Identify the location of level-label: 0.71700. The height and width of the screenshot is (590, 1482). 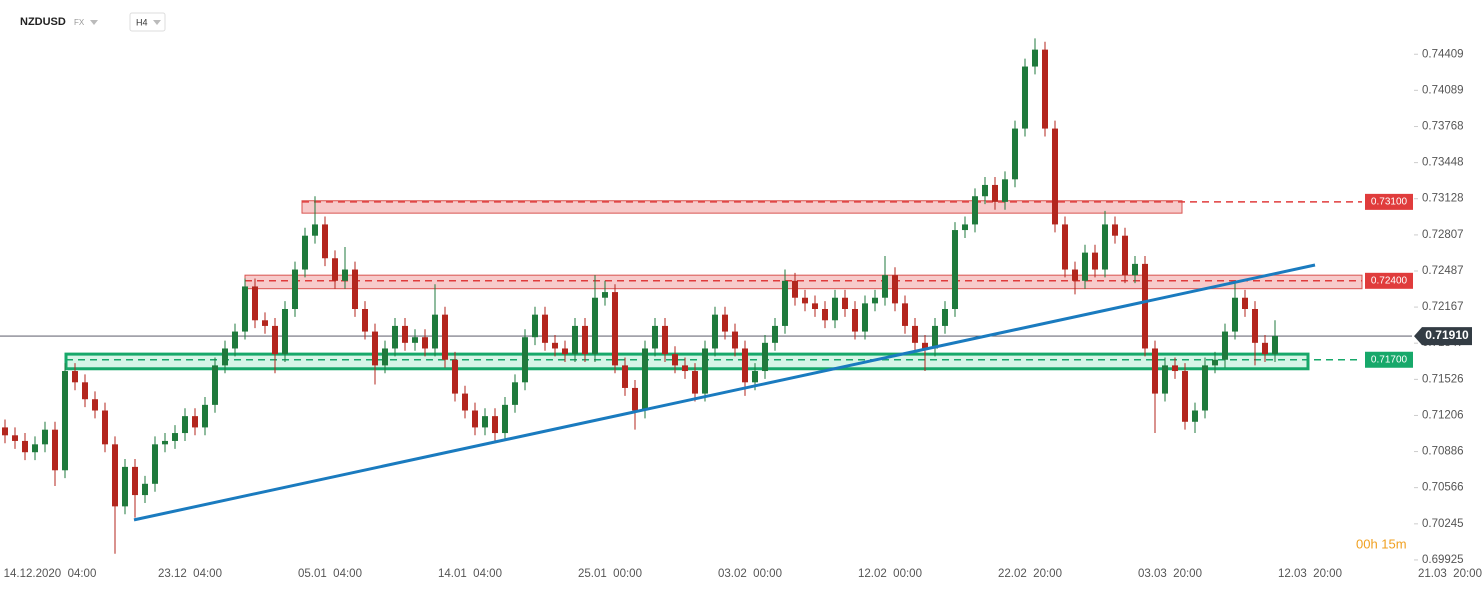
(1389, 359).